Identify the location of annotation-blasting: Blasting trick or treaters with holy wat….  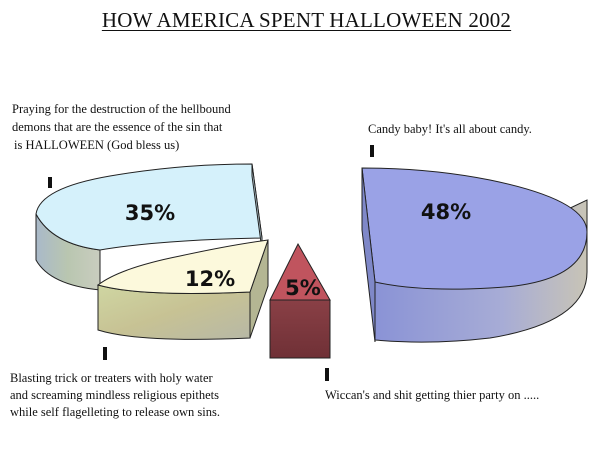
(115, 395).